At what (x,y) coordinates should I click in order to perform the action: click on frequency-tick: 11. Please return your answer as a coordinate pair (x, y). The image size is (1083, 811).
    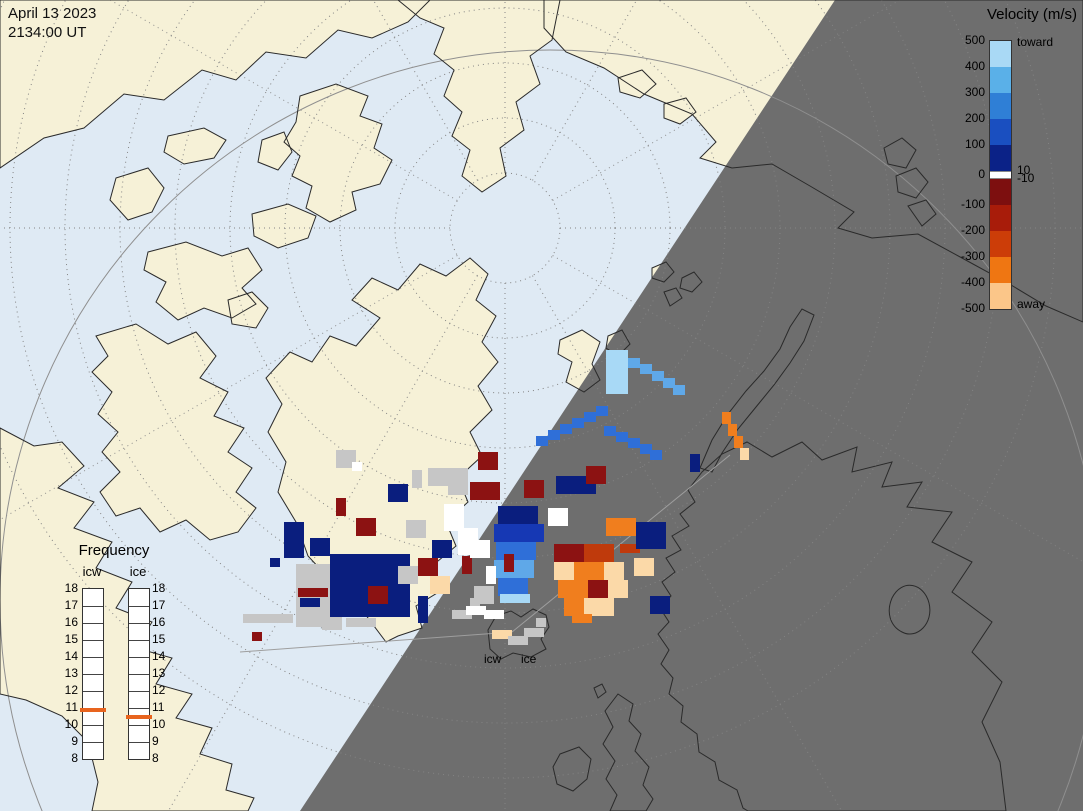
    Looking at the image, I should click on (71, 707).